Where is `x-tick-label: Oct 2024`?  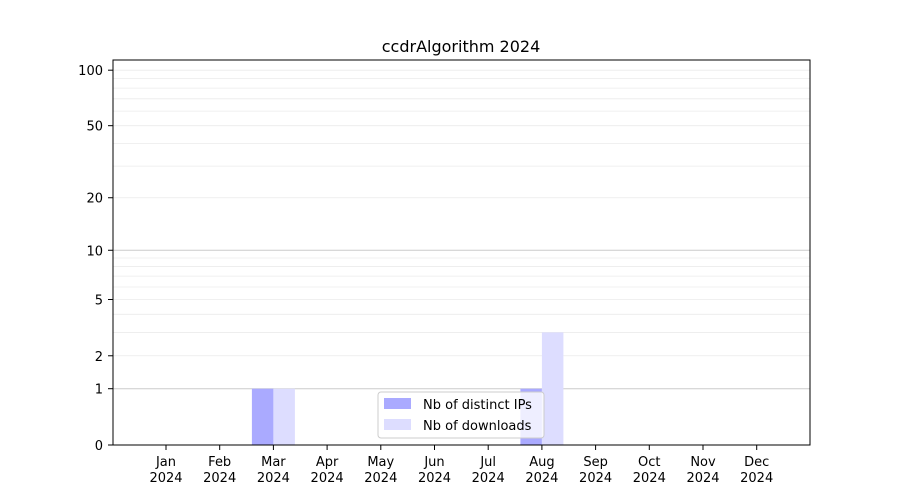
x-tick-label: Oct 2024 is located at coordinates (649, 470).